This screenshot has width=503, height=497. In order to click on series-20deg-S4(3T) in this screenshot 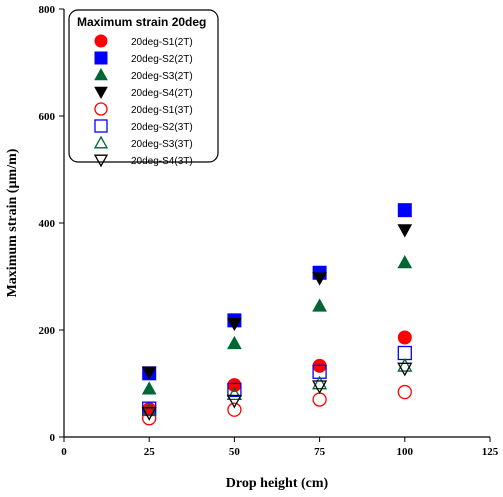, I will do `click(277, 391)`.